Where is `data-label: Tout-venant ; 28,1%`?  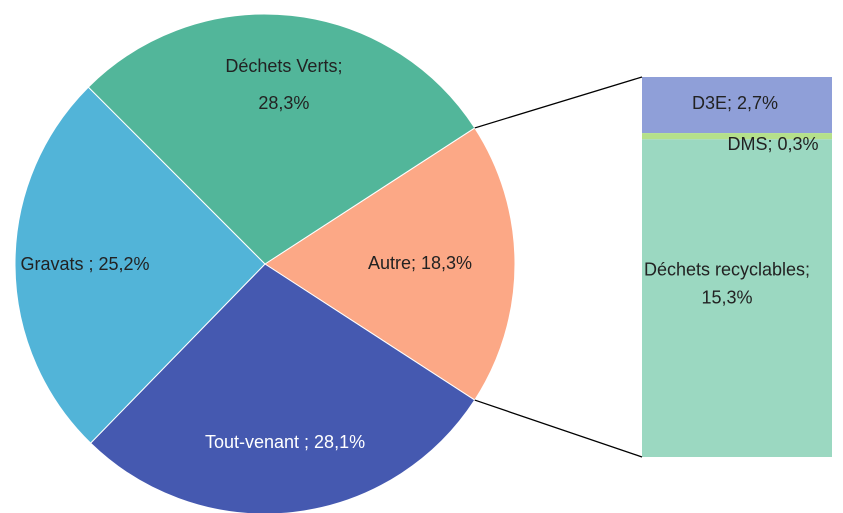
data-label: Tout-venant ; 28,1% is located at coordinates (285, 442).